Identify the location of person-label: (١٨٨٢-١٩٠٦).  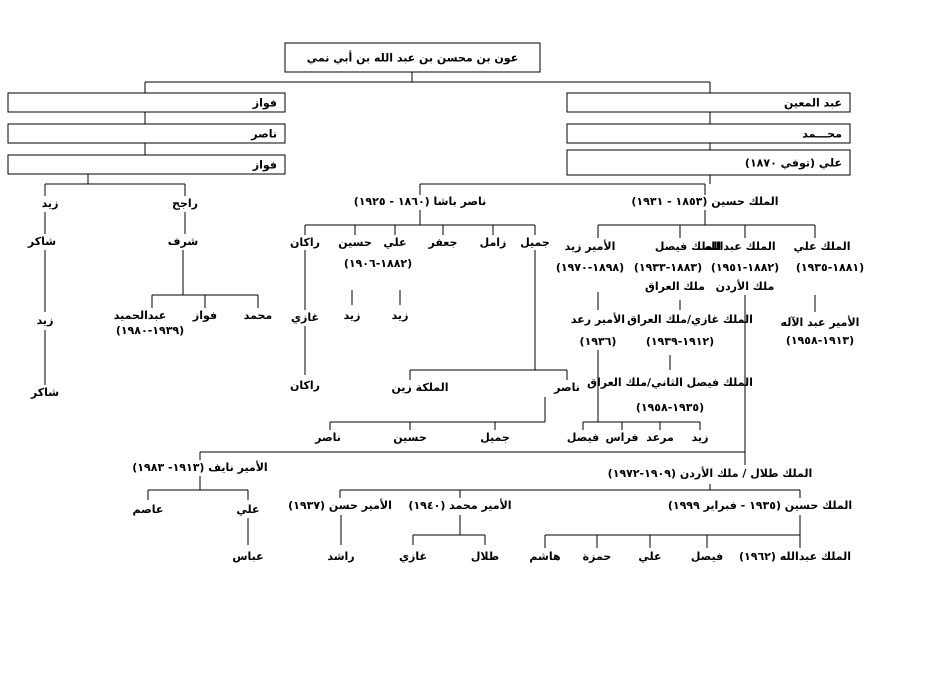
(378, 263).